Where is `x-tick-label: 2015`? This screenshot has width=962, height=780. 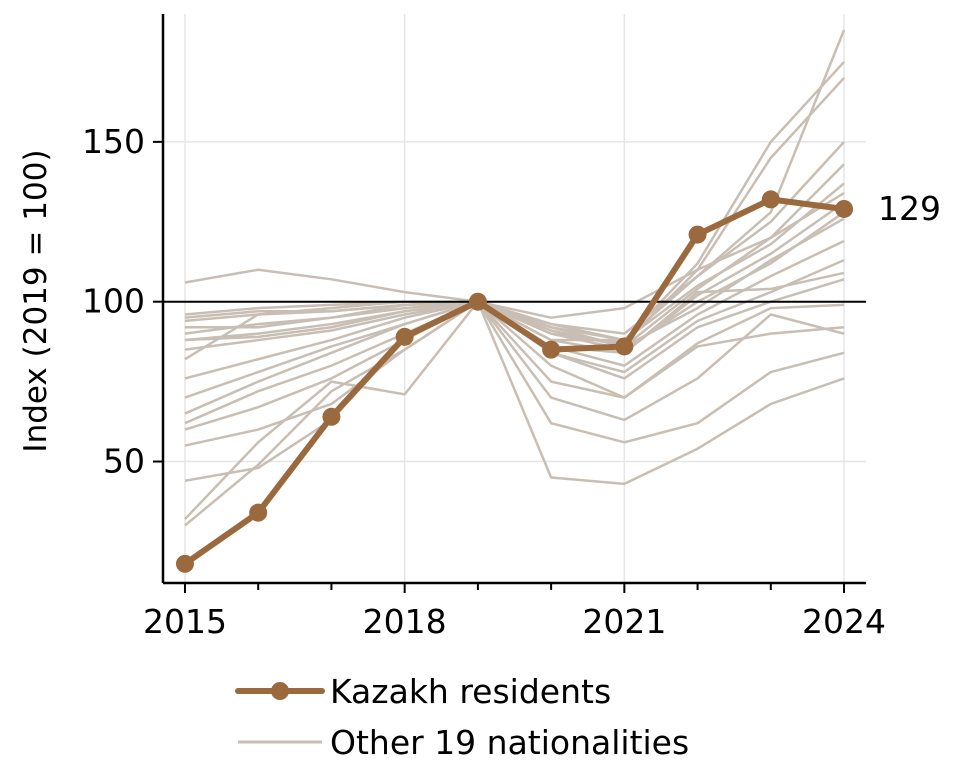
x-tick-label: 2015 is located at coordinates (185, 621).